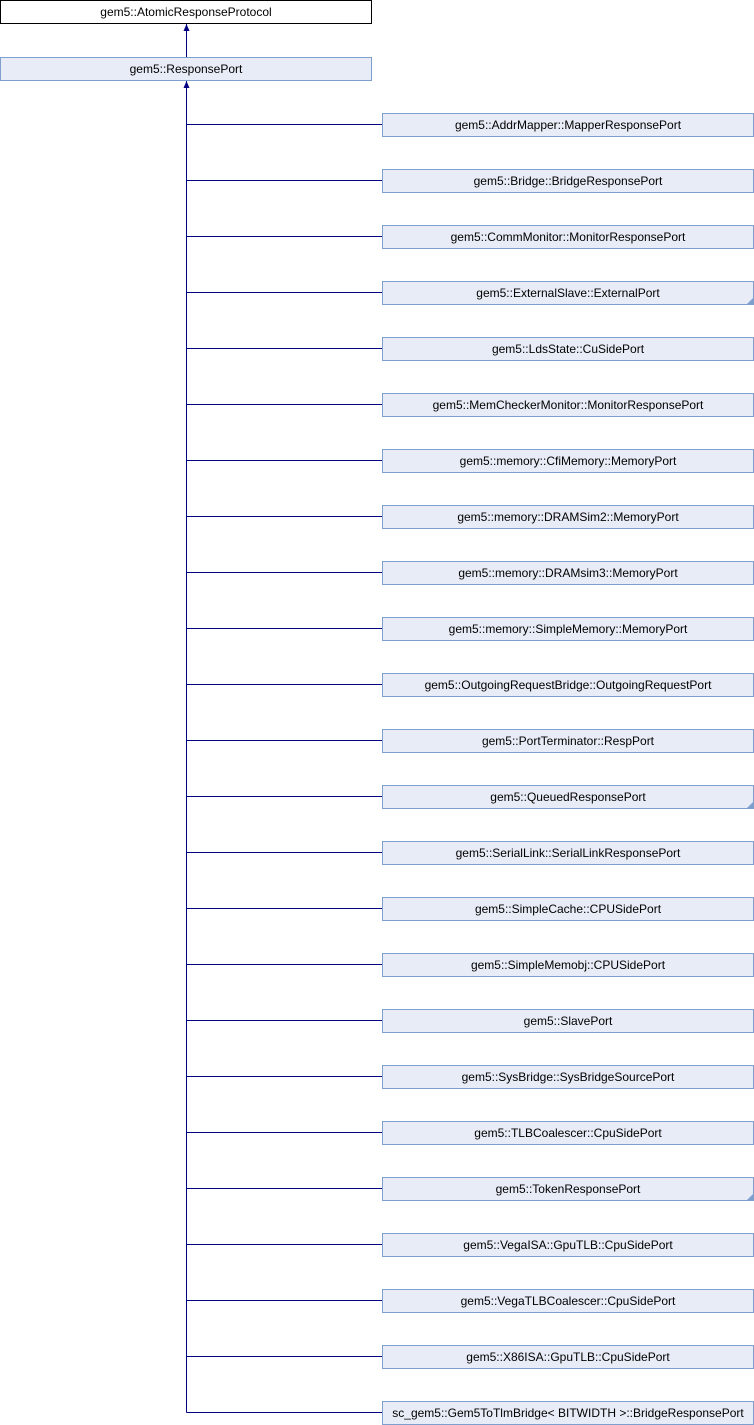 Image resolution: width=754 pixels, height=1425 pixels. Describe the element at coordinates (186, 12) in the screenshot. I see `class-node-atomic-response-protocol: gem5::AtomicResponseProtocol` at that location.